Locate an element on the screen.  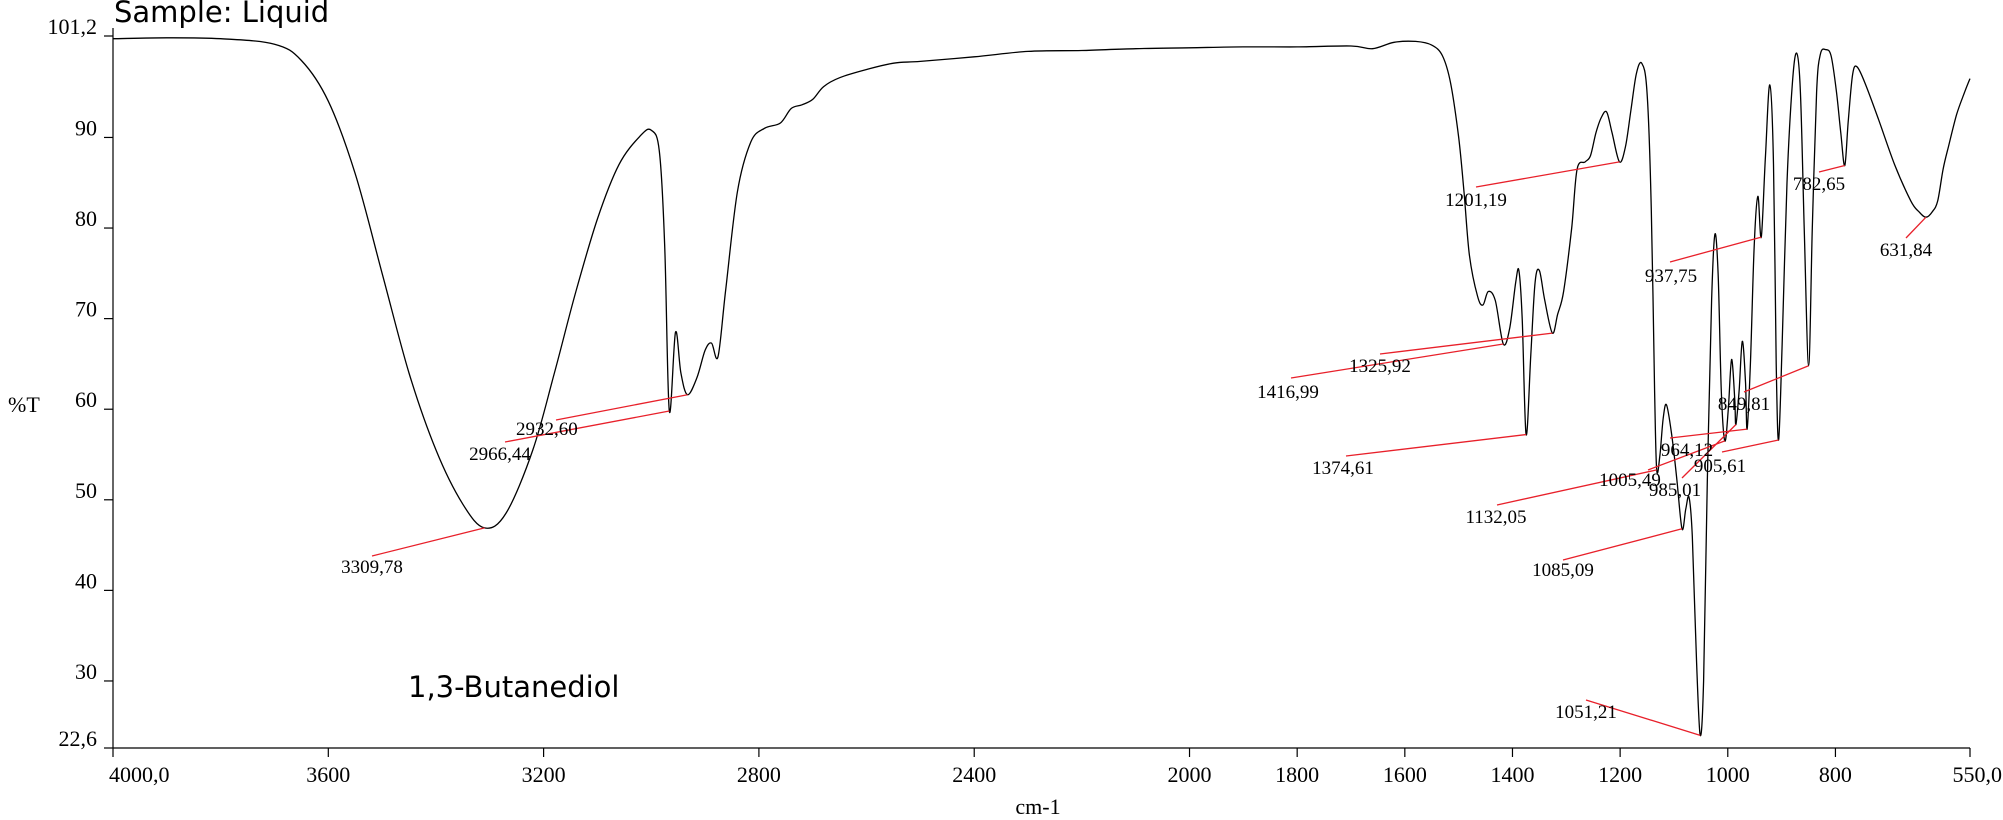
x-tick-label: 2800 is located at coordinates (759, 774).